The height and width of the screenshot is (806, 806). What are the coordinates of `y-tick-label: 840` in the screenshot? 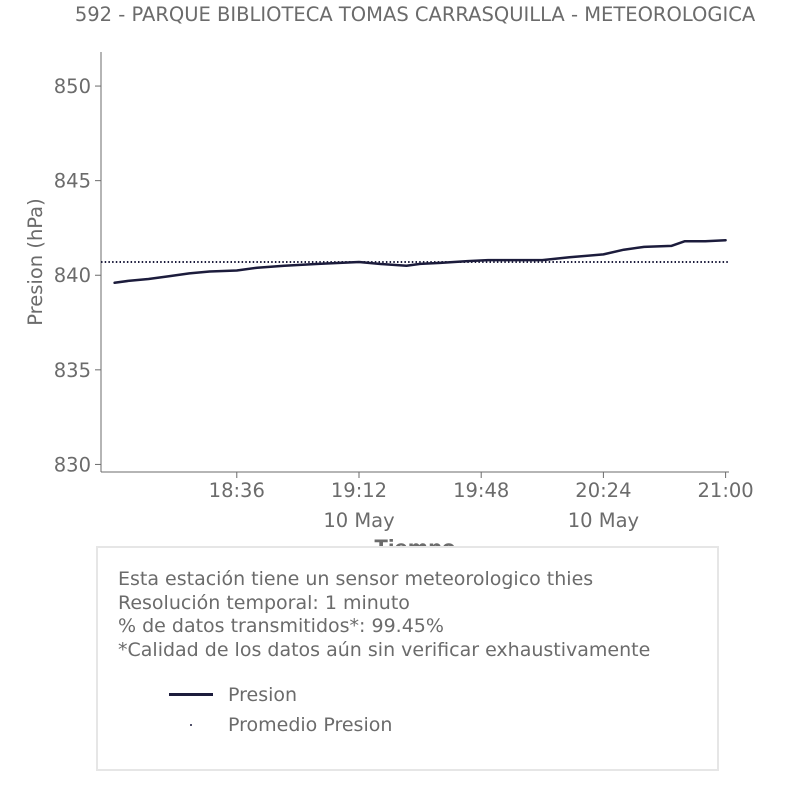 It's located at (72, 275).